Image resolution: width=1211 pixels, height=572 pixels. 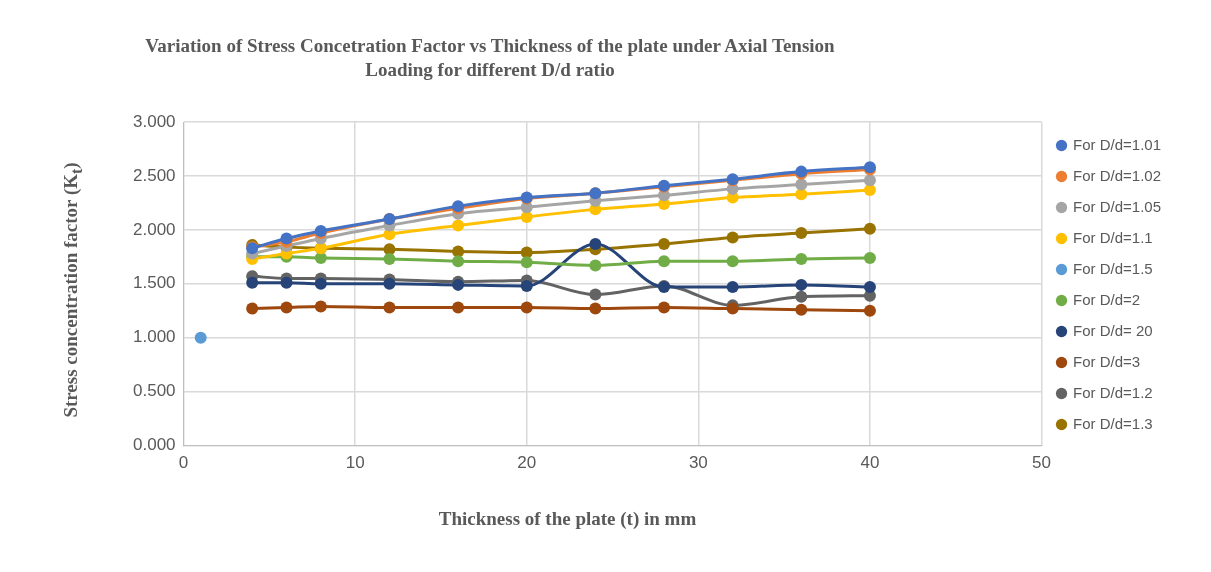 I want to click on x-tick-label: 0, so click(x=183, y=463).